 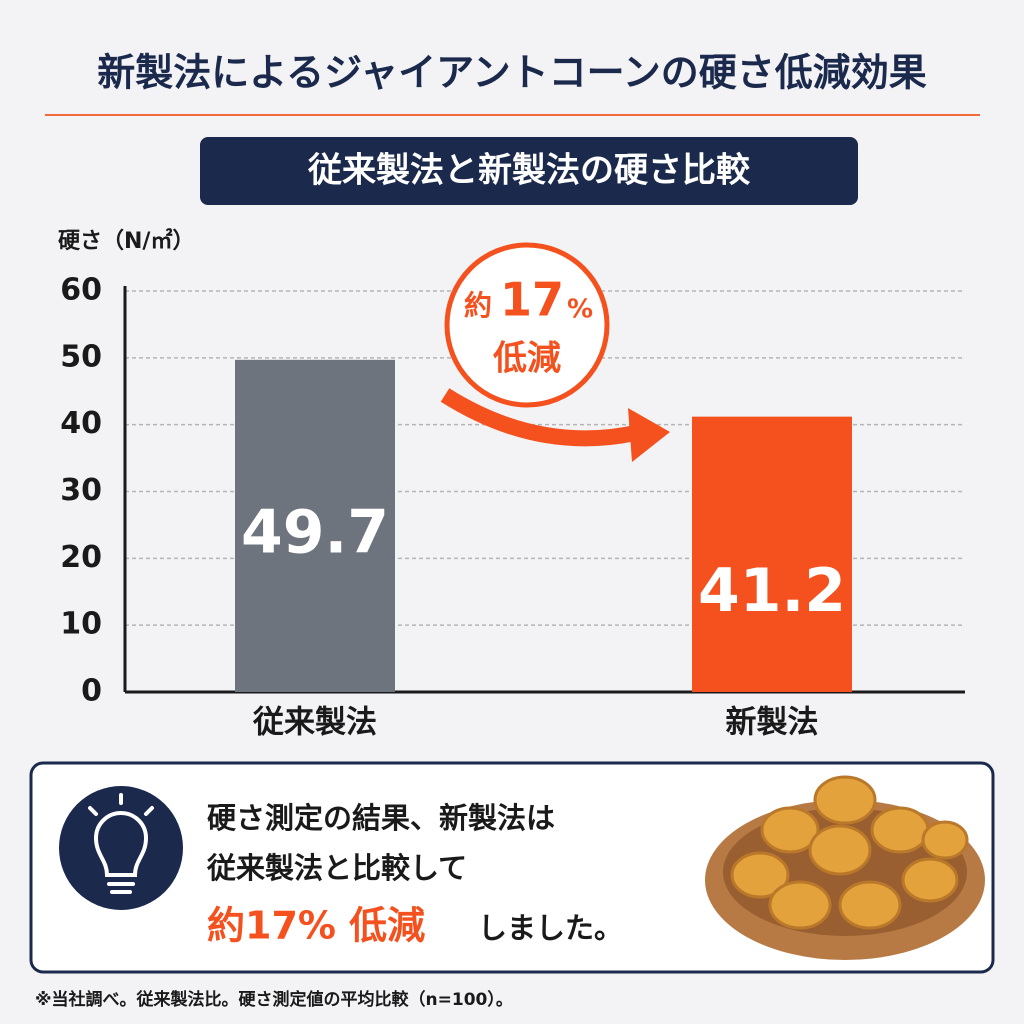 What do you see at coordinates (381, 818) in the screenshot?
I see `callout-line: 硬さ測定の結果、新製法は` at bounding box center [381, 818].